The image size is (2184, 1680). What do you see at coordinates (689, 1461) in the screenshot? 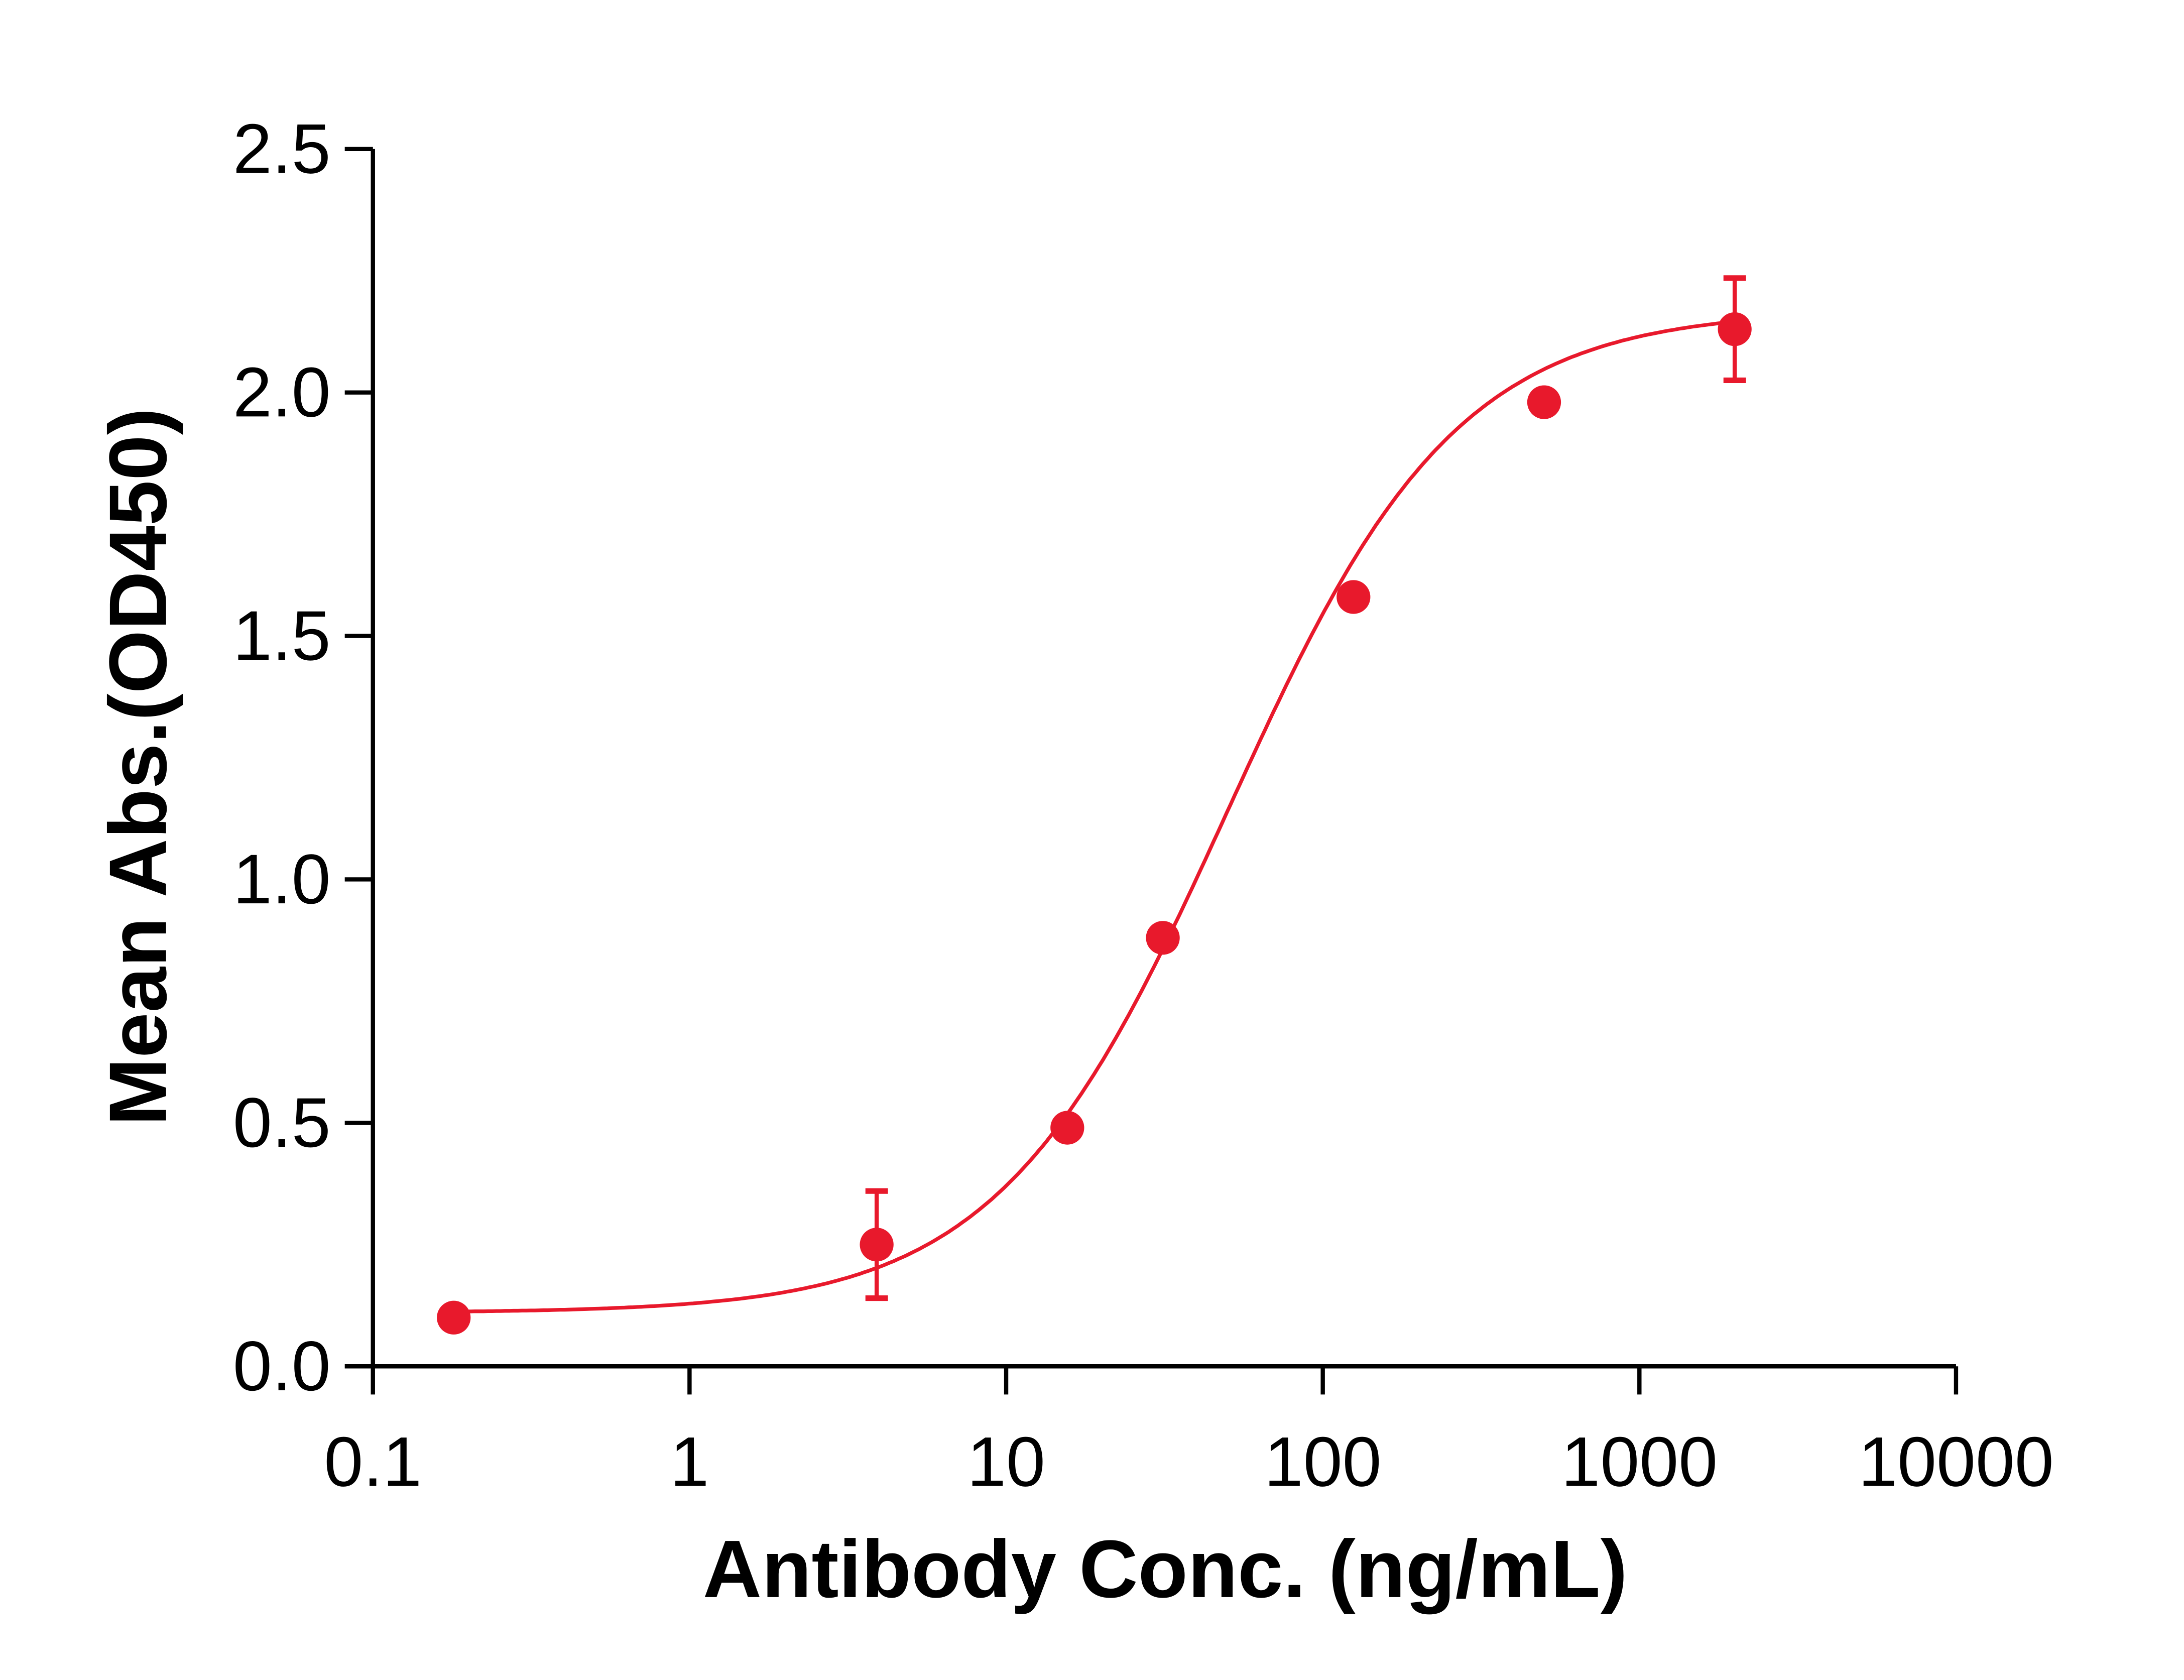
I see `x-tick-label: 1` at bounding box center [689, 1461].